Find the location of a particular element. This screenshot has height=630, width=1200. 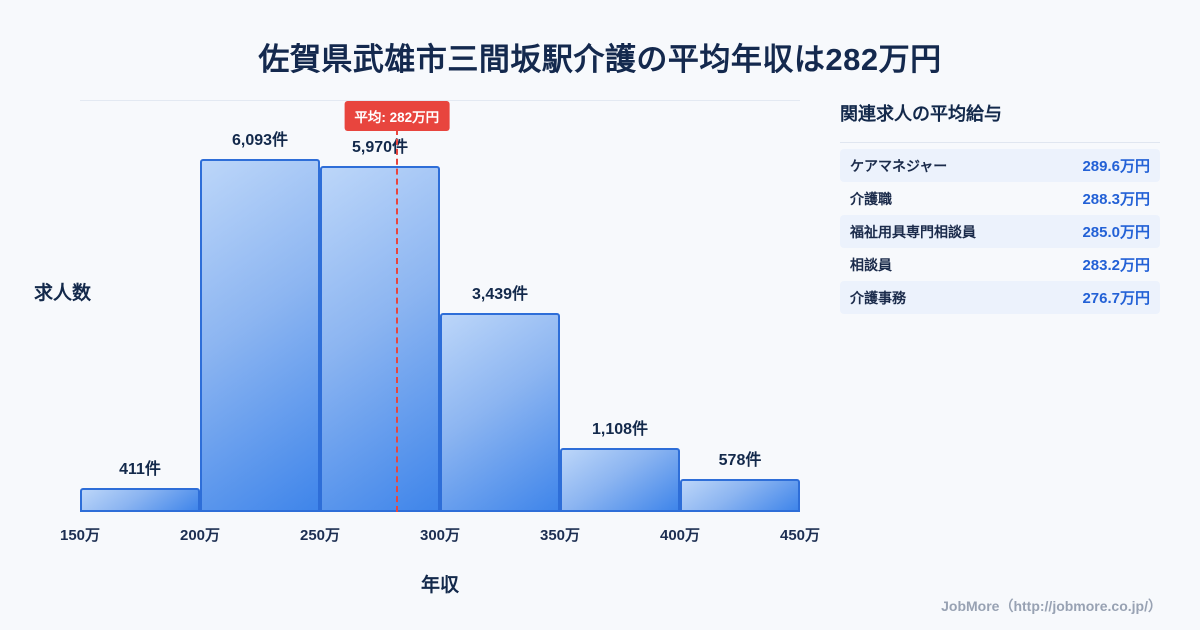

job-salary: 285.0万円 is located at coordinates (1116, 232).